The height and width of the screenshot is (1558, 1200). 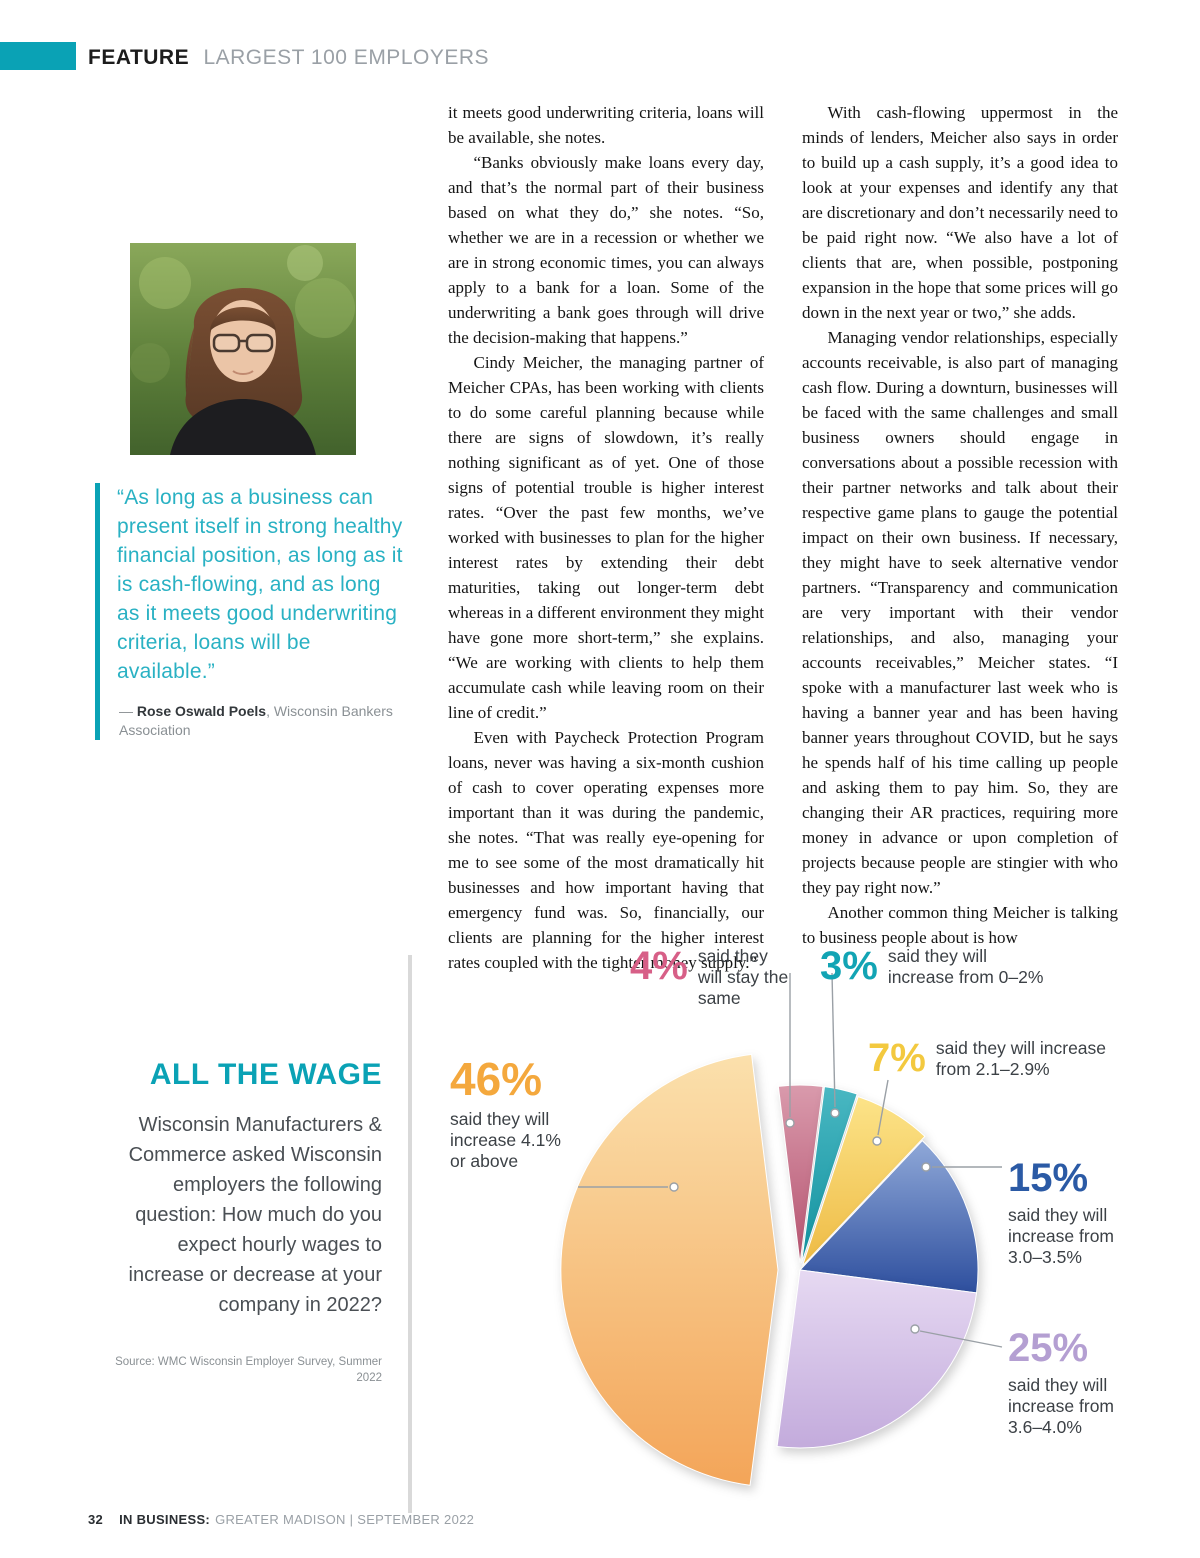 I want to click on leader-dot-15pct, so click(x=926, y=1167).